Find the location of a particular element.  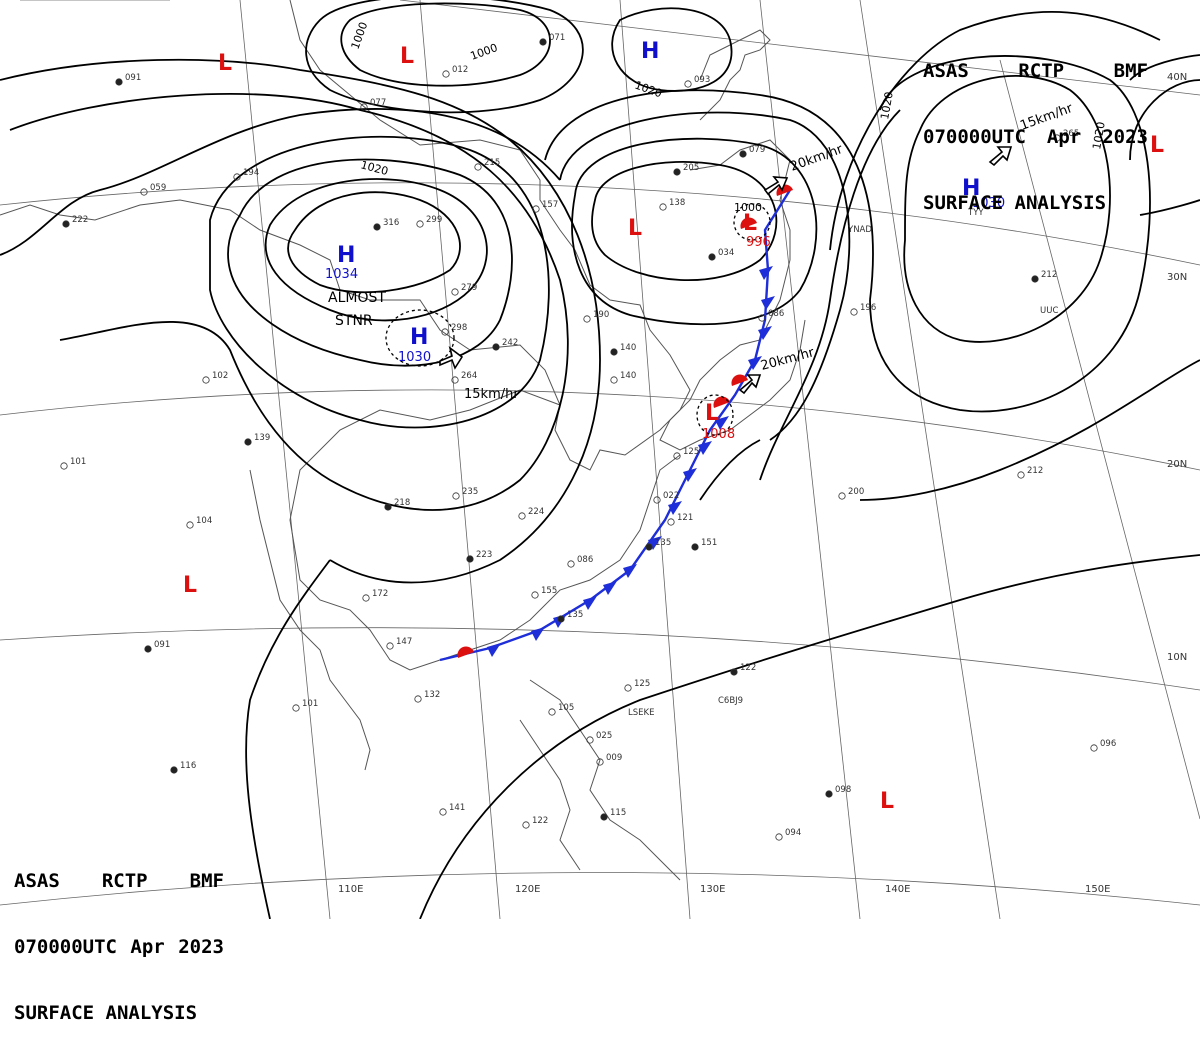

station-pressure: 122 is located at coordinates (540, 821).